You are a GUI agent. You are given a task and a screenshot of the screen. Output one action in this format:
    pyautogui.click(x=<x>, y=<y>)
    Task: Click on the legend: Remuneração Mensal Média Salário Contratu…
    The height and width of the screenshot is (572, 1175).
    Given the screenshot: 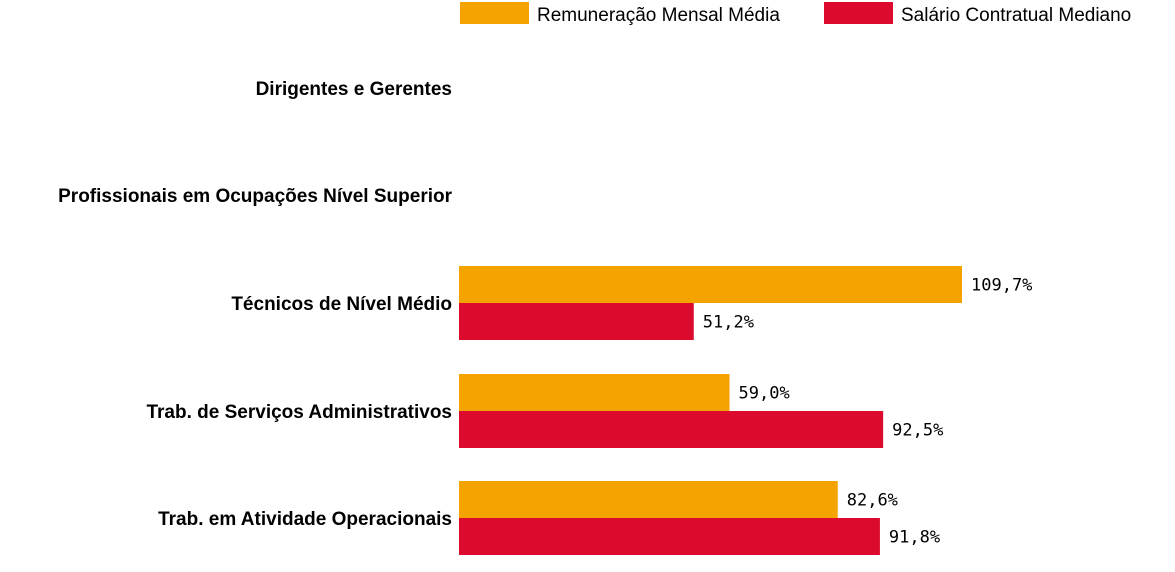 What is the action you would take?
    pyautogui.click(x=795, y=14)
    